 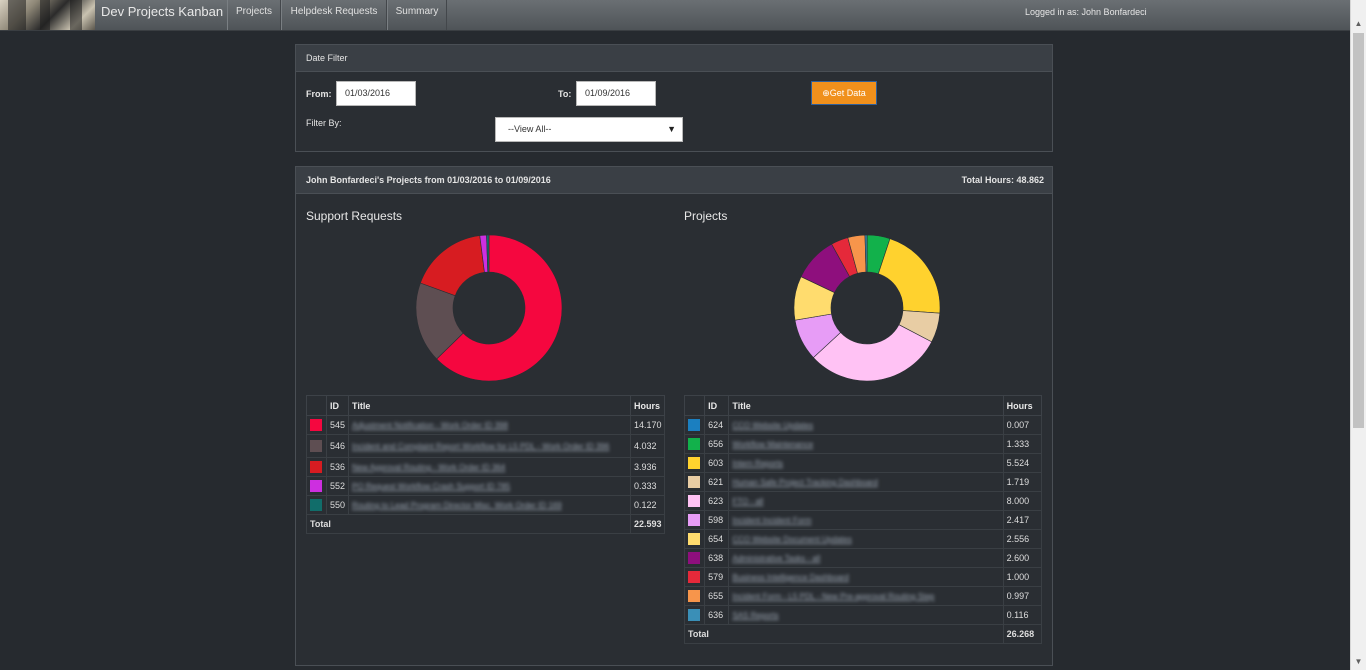 What do you see at coordinates (647, 467) in the screenshot?
I see `row-hours: 3.936` at bounding box center [647, 467].